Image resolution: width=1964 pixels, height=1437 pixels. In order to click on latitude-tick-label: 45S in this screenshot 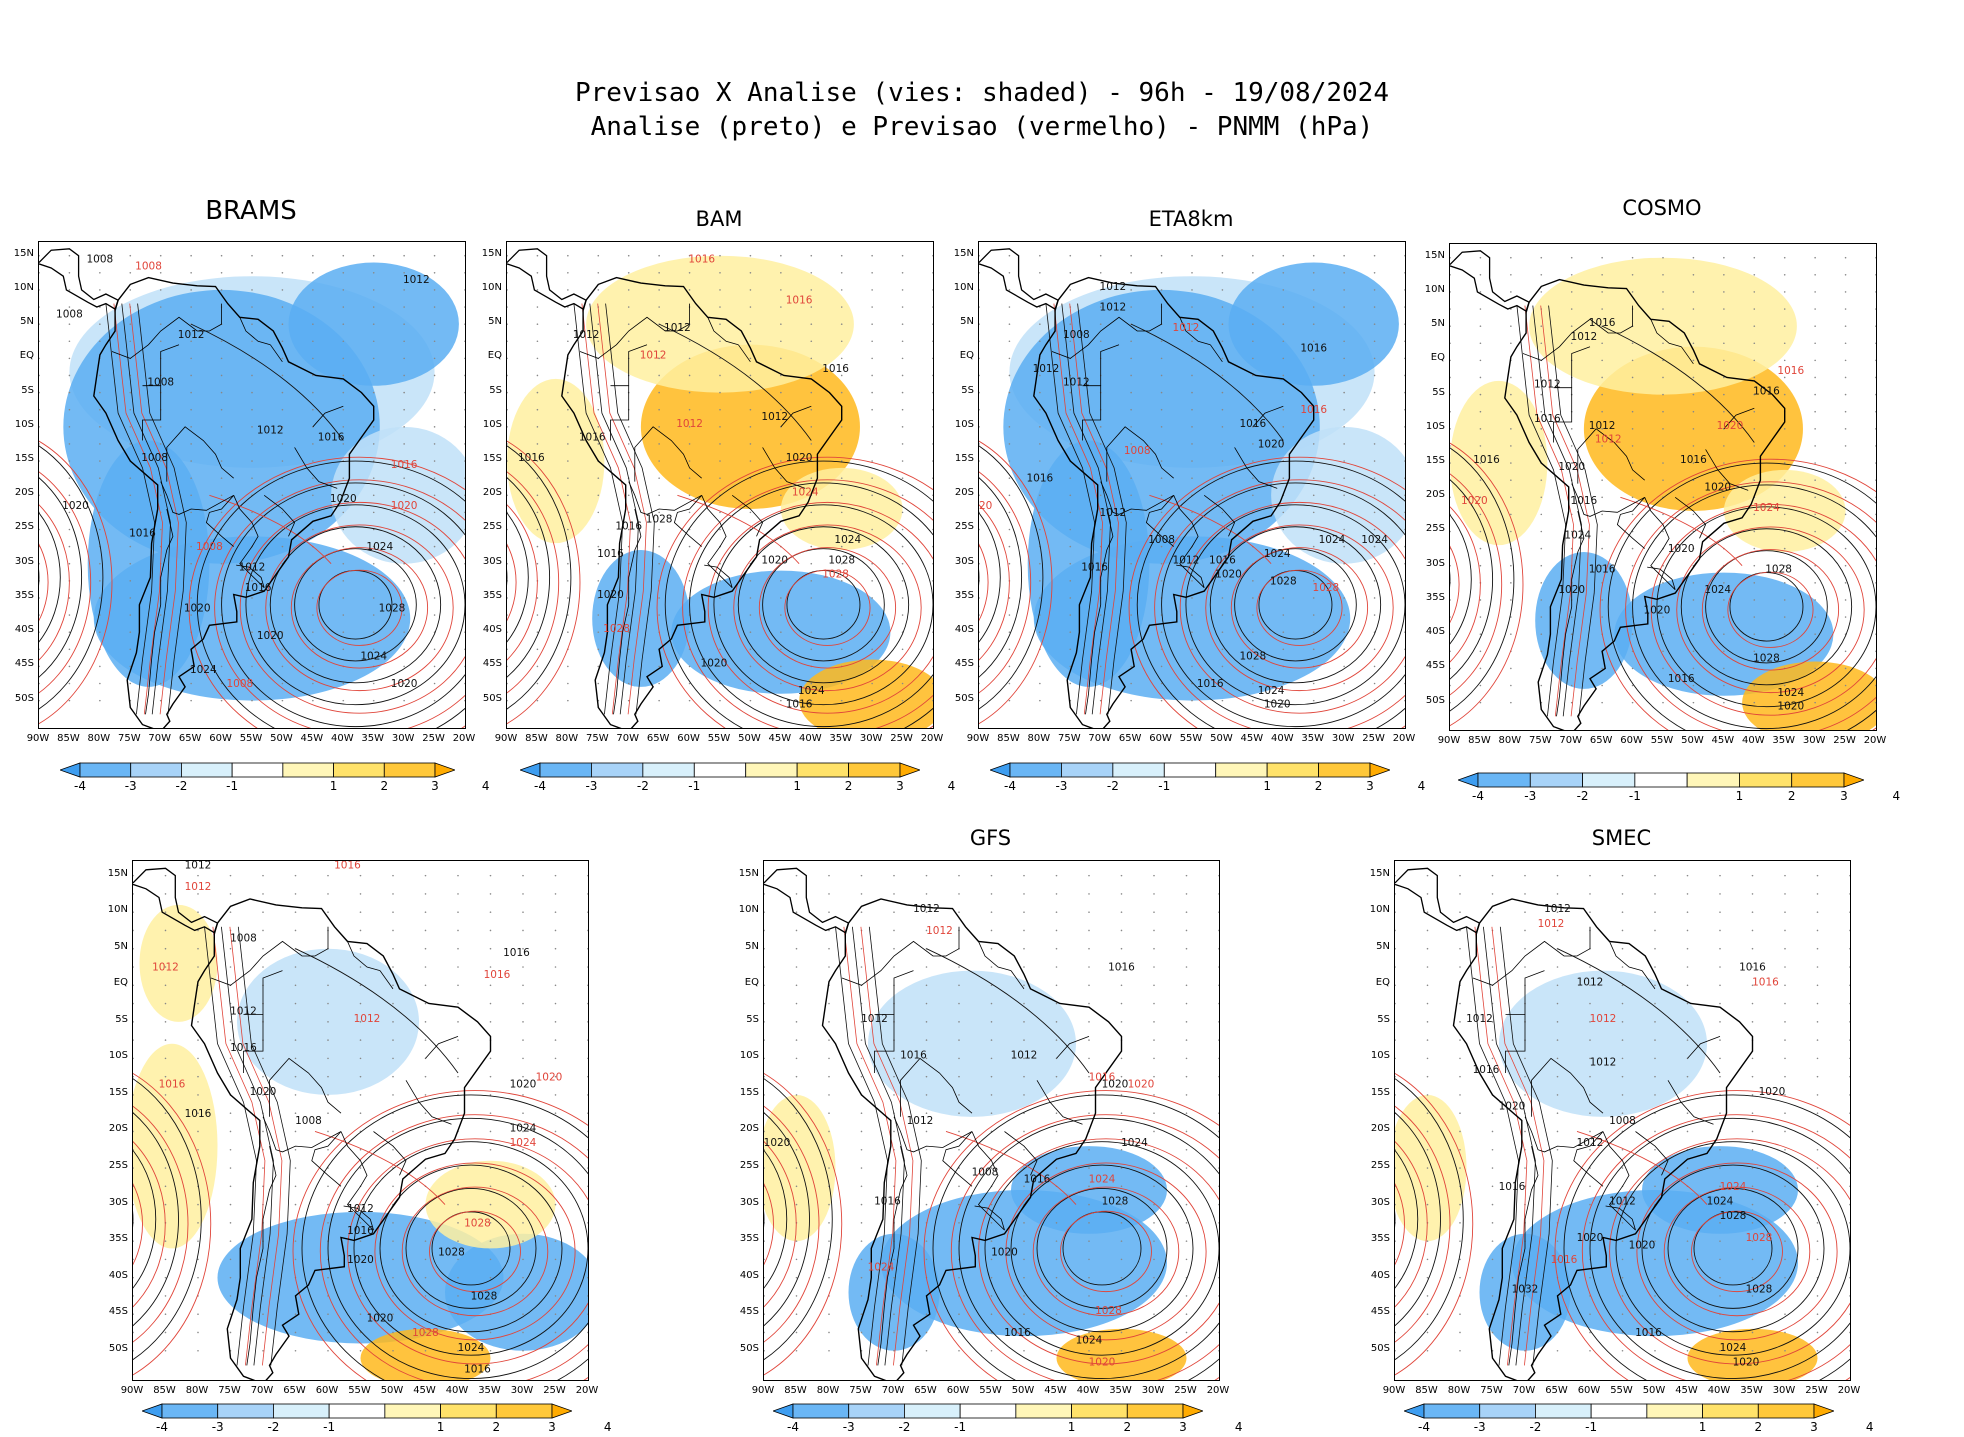, I will do `click(118, 1312)`.